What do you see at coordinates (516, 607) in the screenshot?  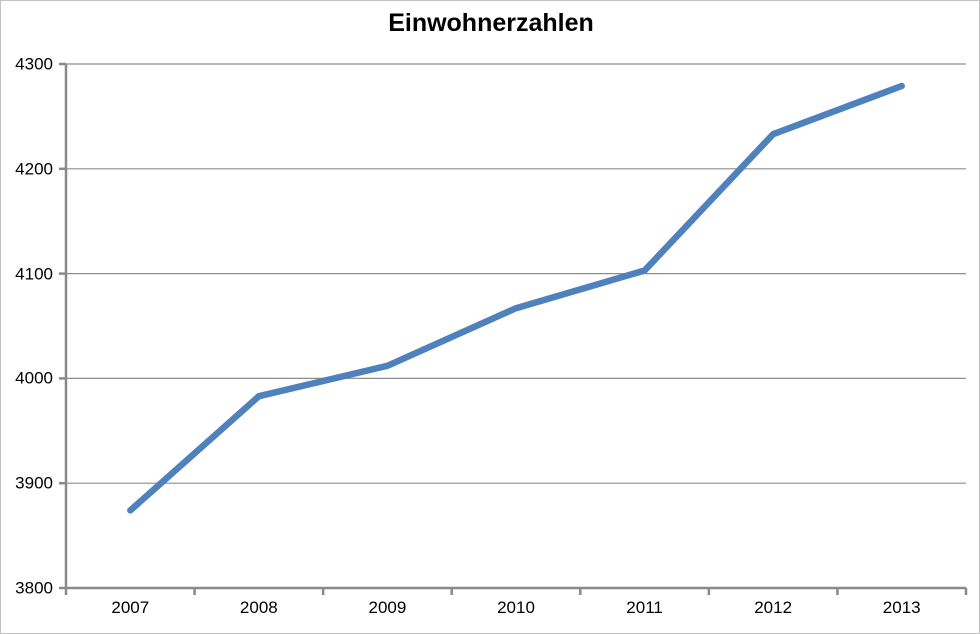 I see `x-axis-tick-label: 2010` at bounding box center [516, 607].